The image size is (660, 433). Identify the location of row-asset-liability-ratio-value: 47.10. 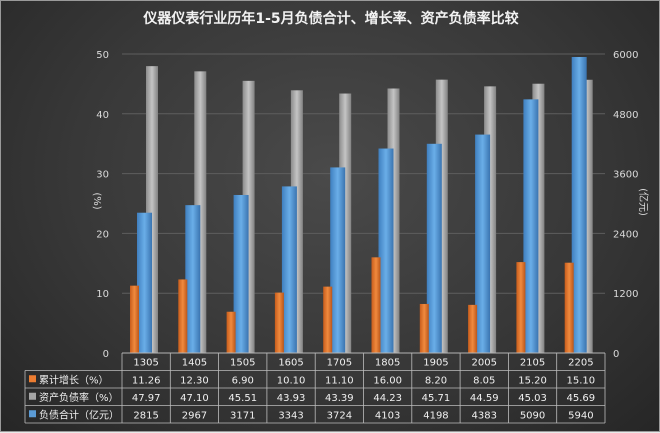
(194, 398).